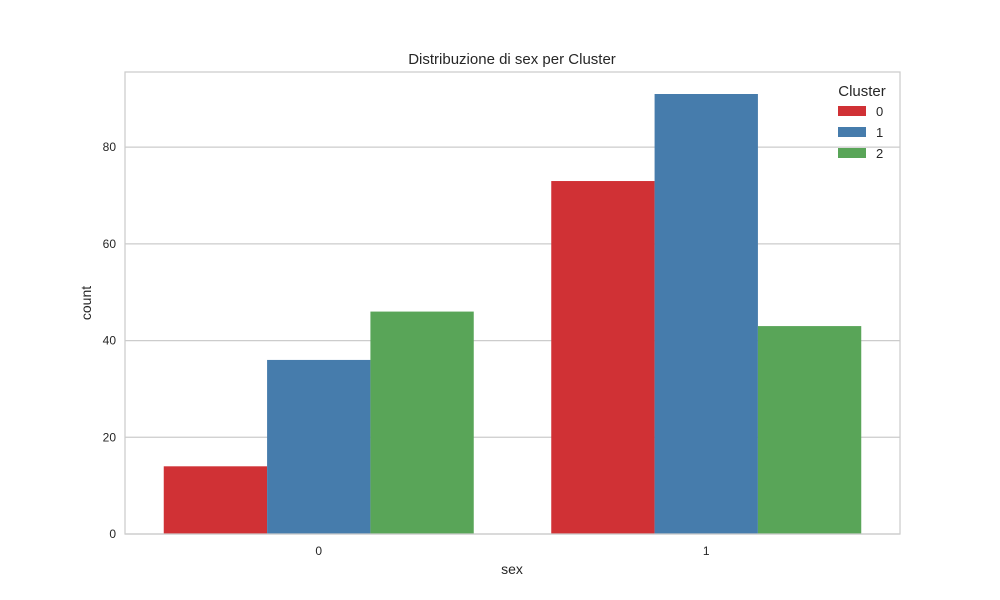  Describe the element at coordinates (86, 303) in the screenshot. I see `y-axis-label: count` at that location.